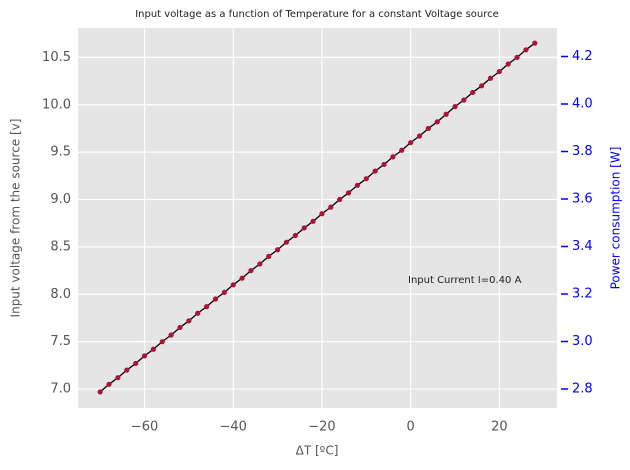 The height and width of the screenshot is (470, 630). Describe the element at coordinates (410, 427) in the screenshot. I see `x-tick-label: 0` at that location.